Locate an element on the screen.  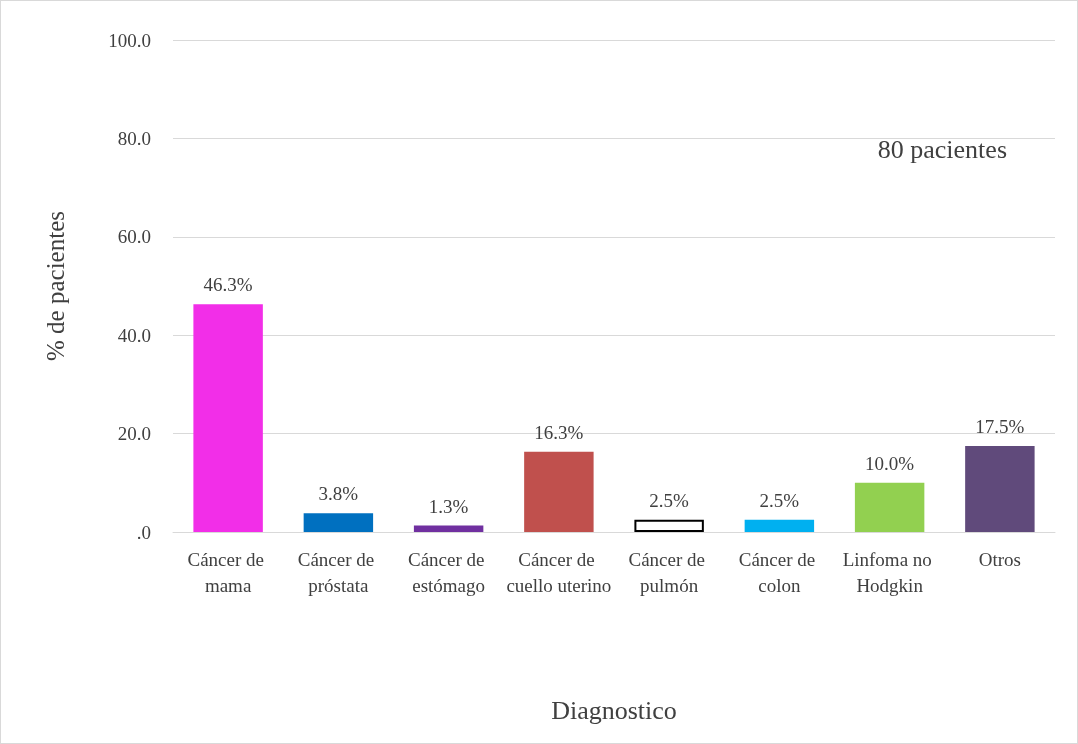
x-tick-label: Cáncer de mama is located at coordinates (228, 572).